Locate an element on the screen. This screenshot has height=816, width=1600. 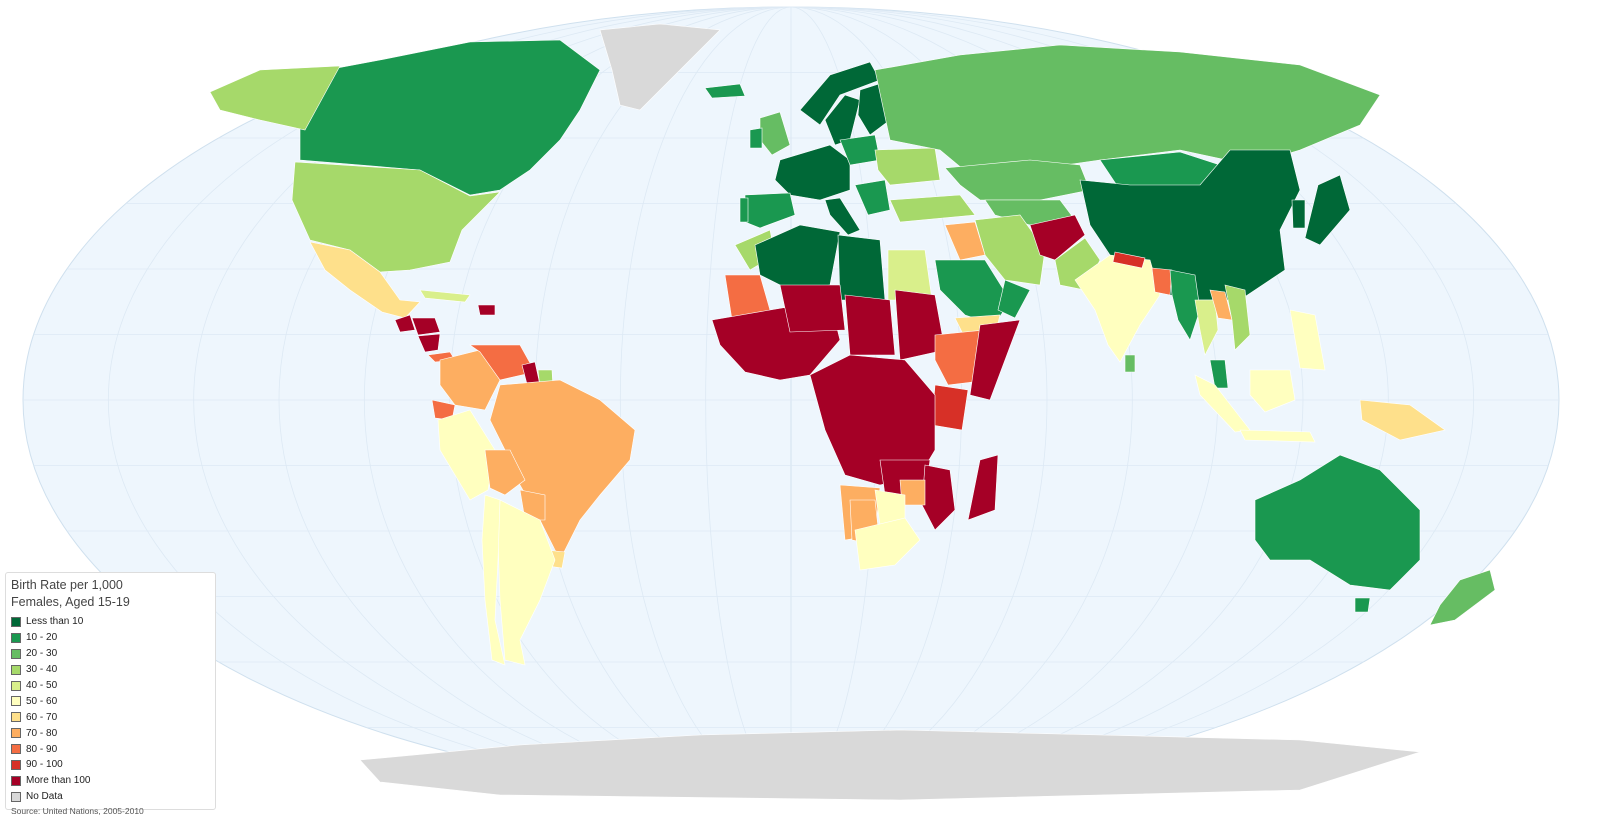
legend-item: 40 - 50 is located at coordinates (113, 686).